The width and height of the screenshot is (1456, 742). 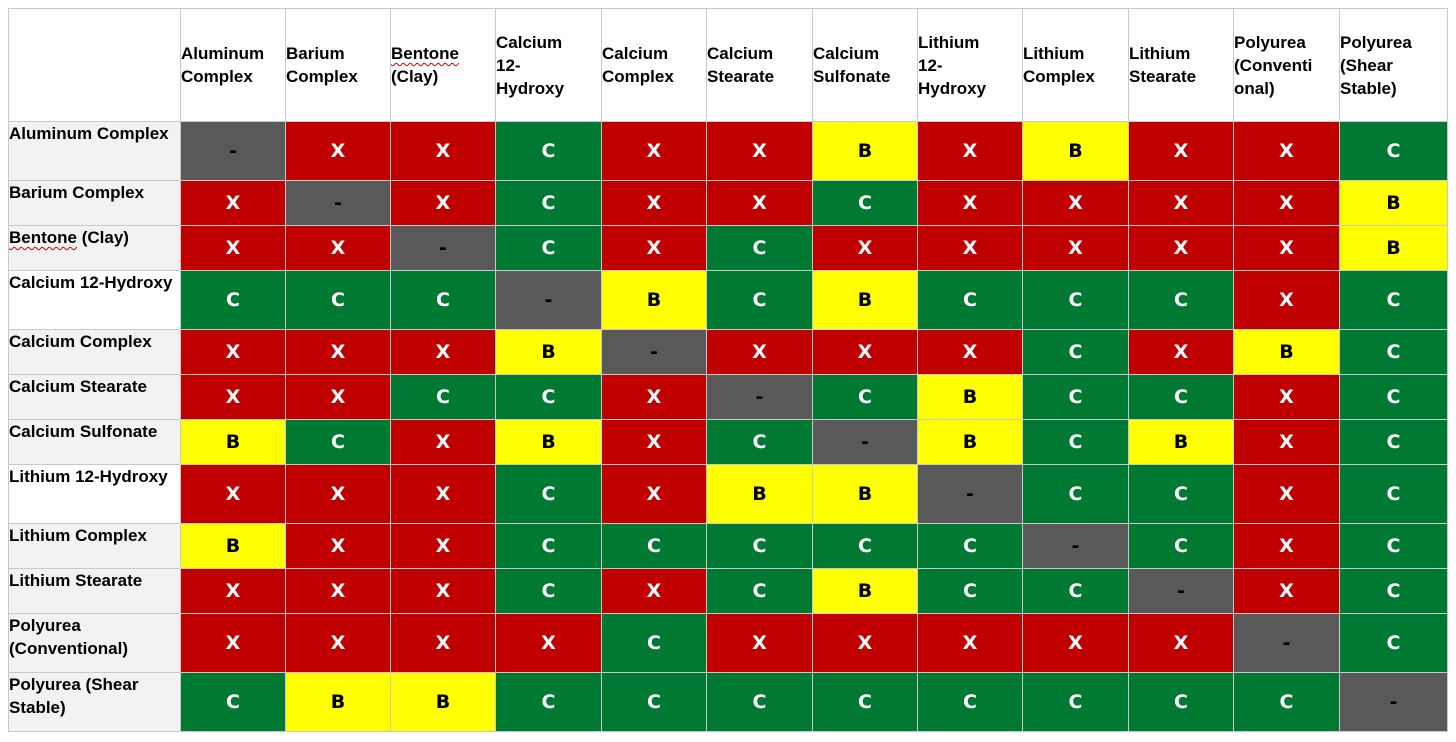 I want to click on column-header-lithium-12-hydroxy: Lithium 12- Hydroxy, so click(x=970, y=65).